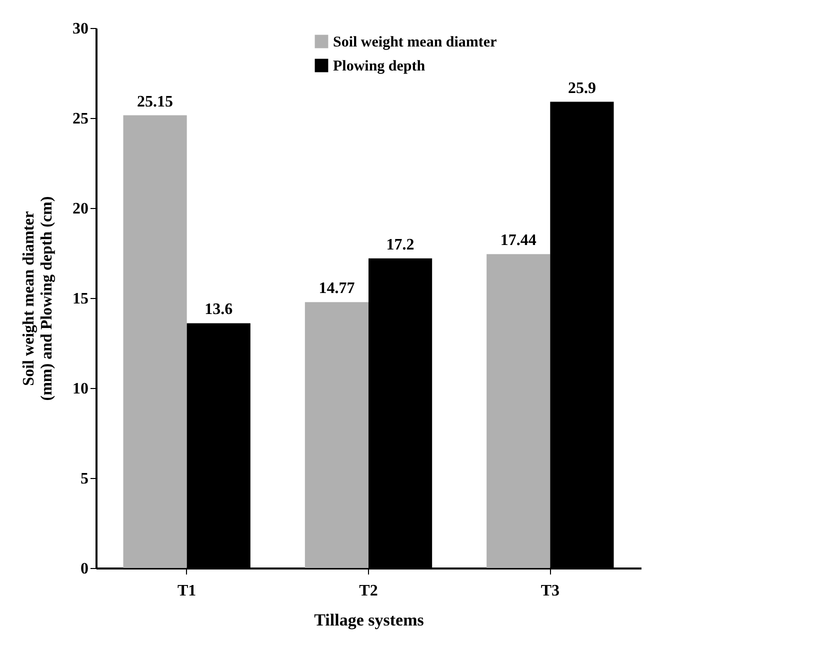  What do you see at coordinates (218, 309) in the screenshot?
I see `data-label: 13.6` at bounding box center [218, 309].